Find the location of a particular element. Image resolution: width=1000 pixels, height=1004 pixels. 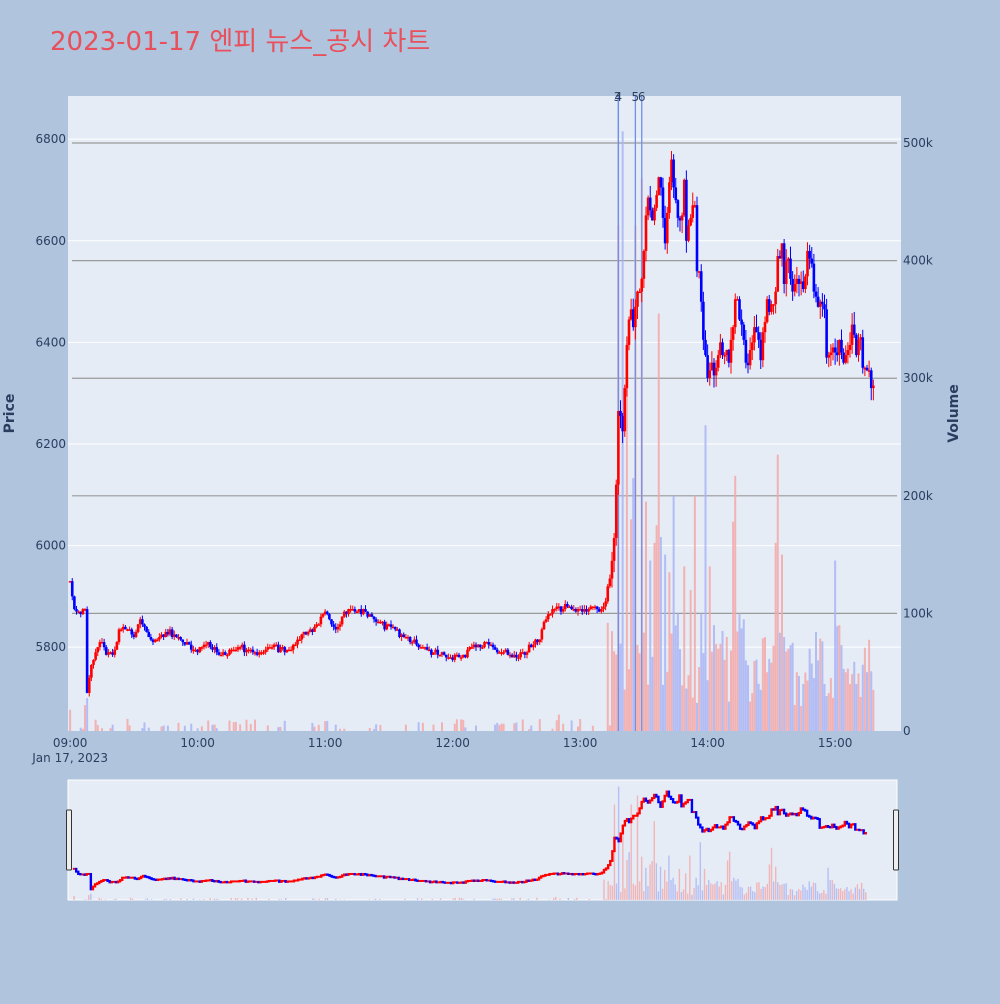

range-slider is located at coordinates (483, 840).